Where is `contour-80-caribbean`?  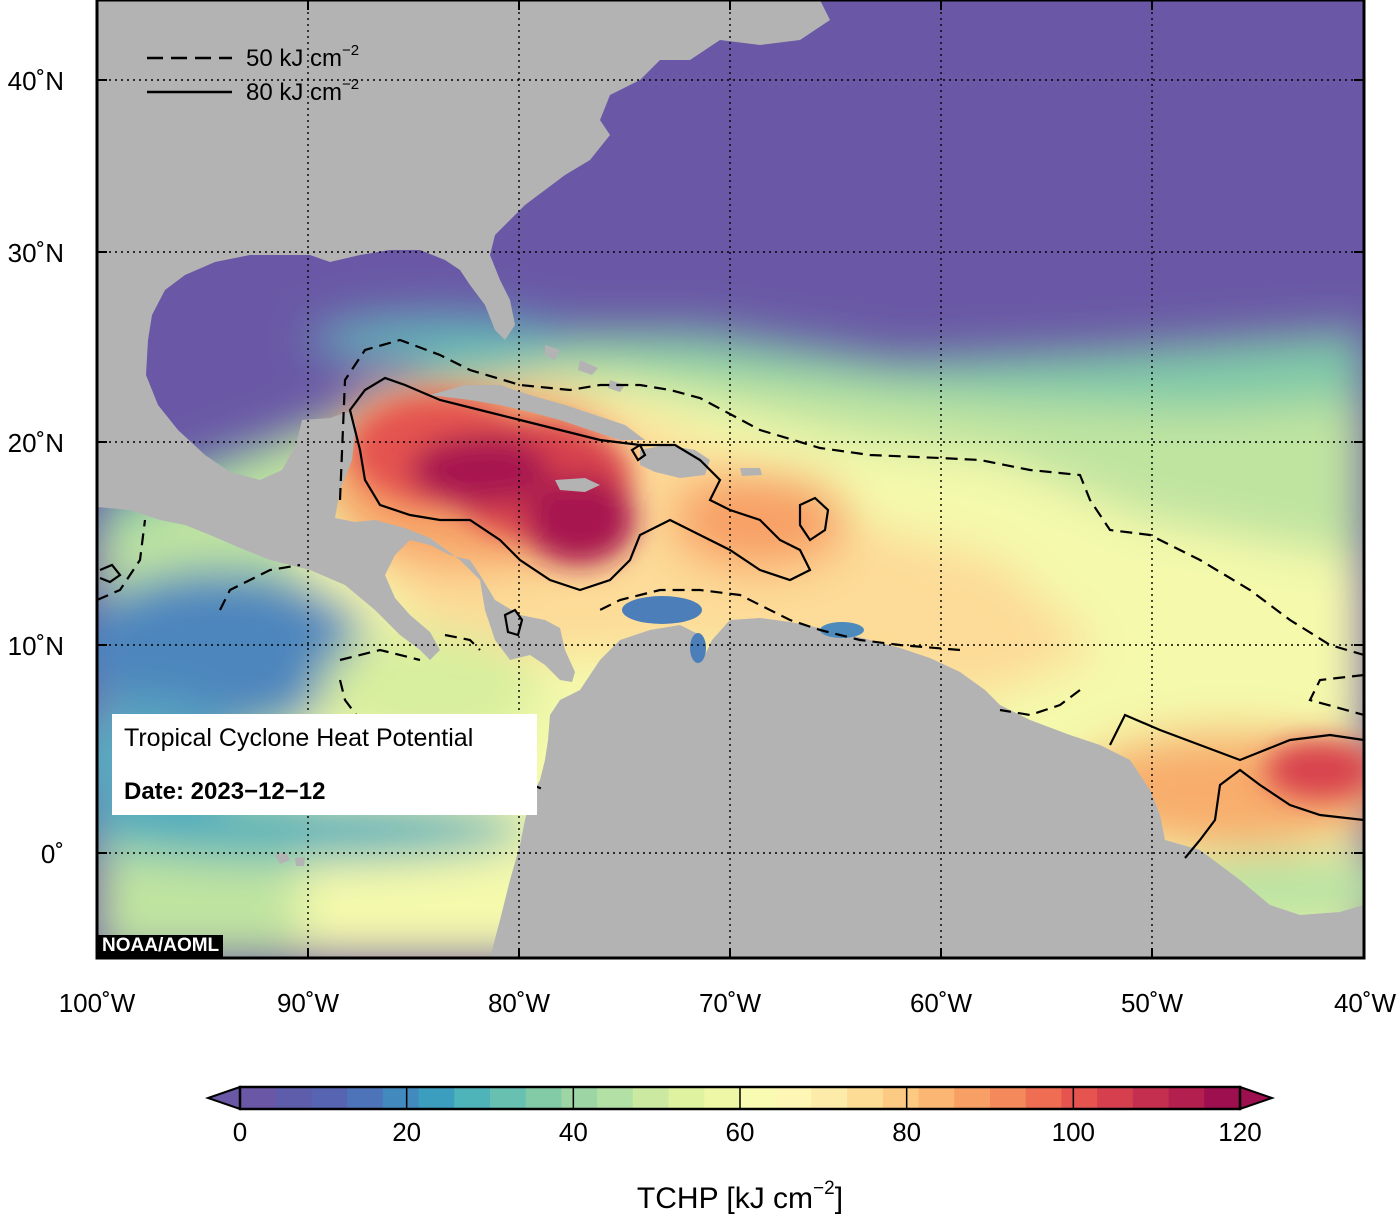
contour-80-caribbean is located at coordinates (580, 484).